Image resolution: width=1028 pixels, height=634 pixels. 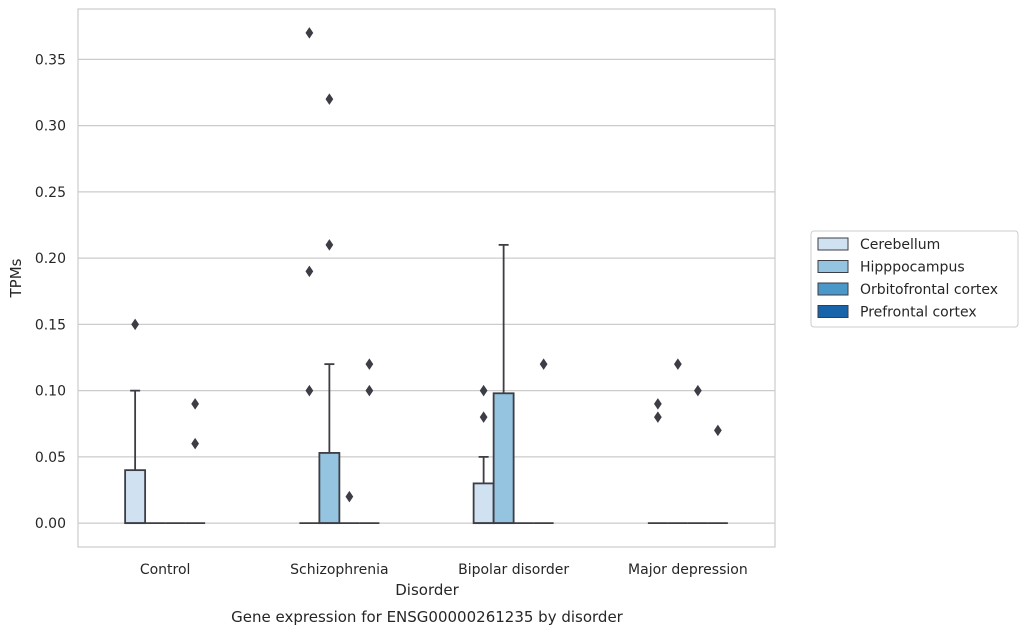 What do you see at coordinates (339, 570) in the screenshot?
I see `x-tick-label: Schizophrenia` at bounding box center [339, 570].